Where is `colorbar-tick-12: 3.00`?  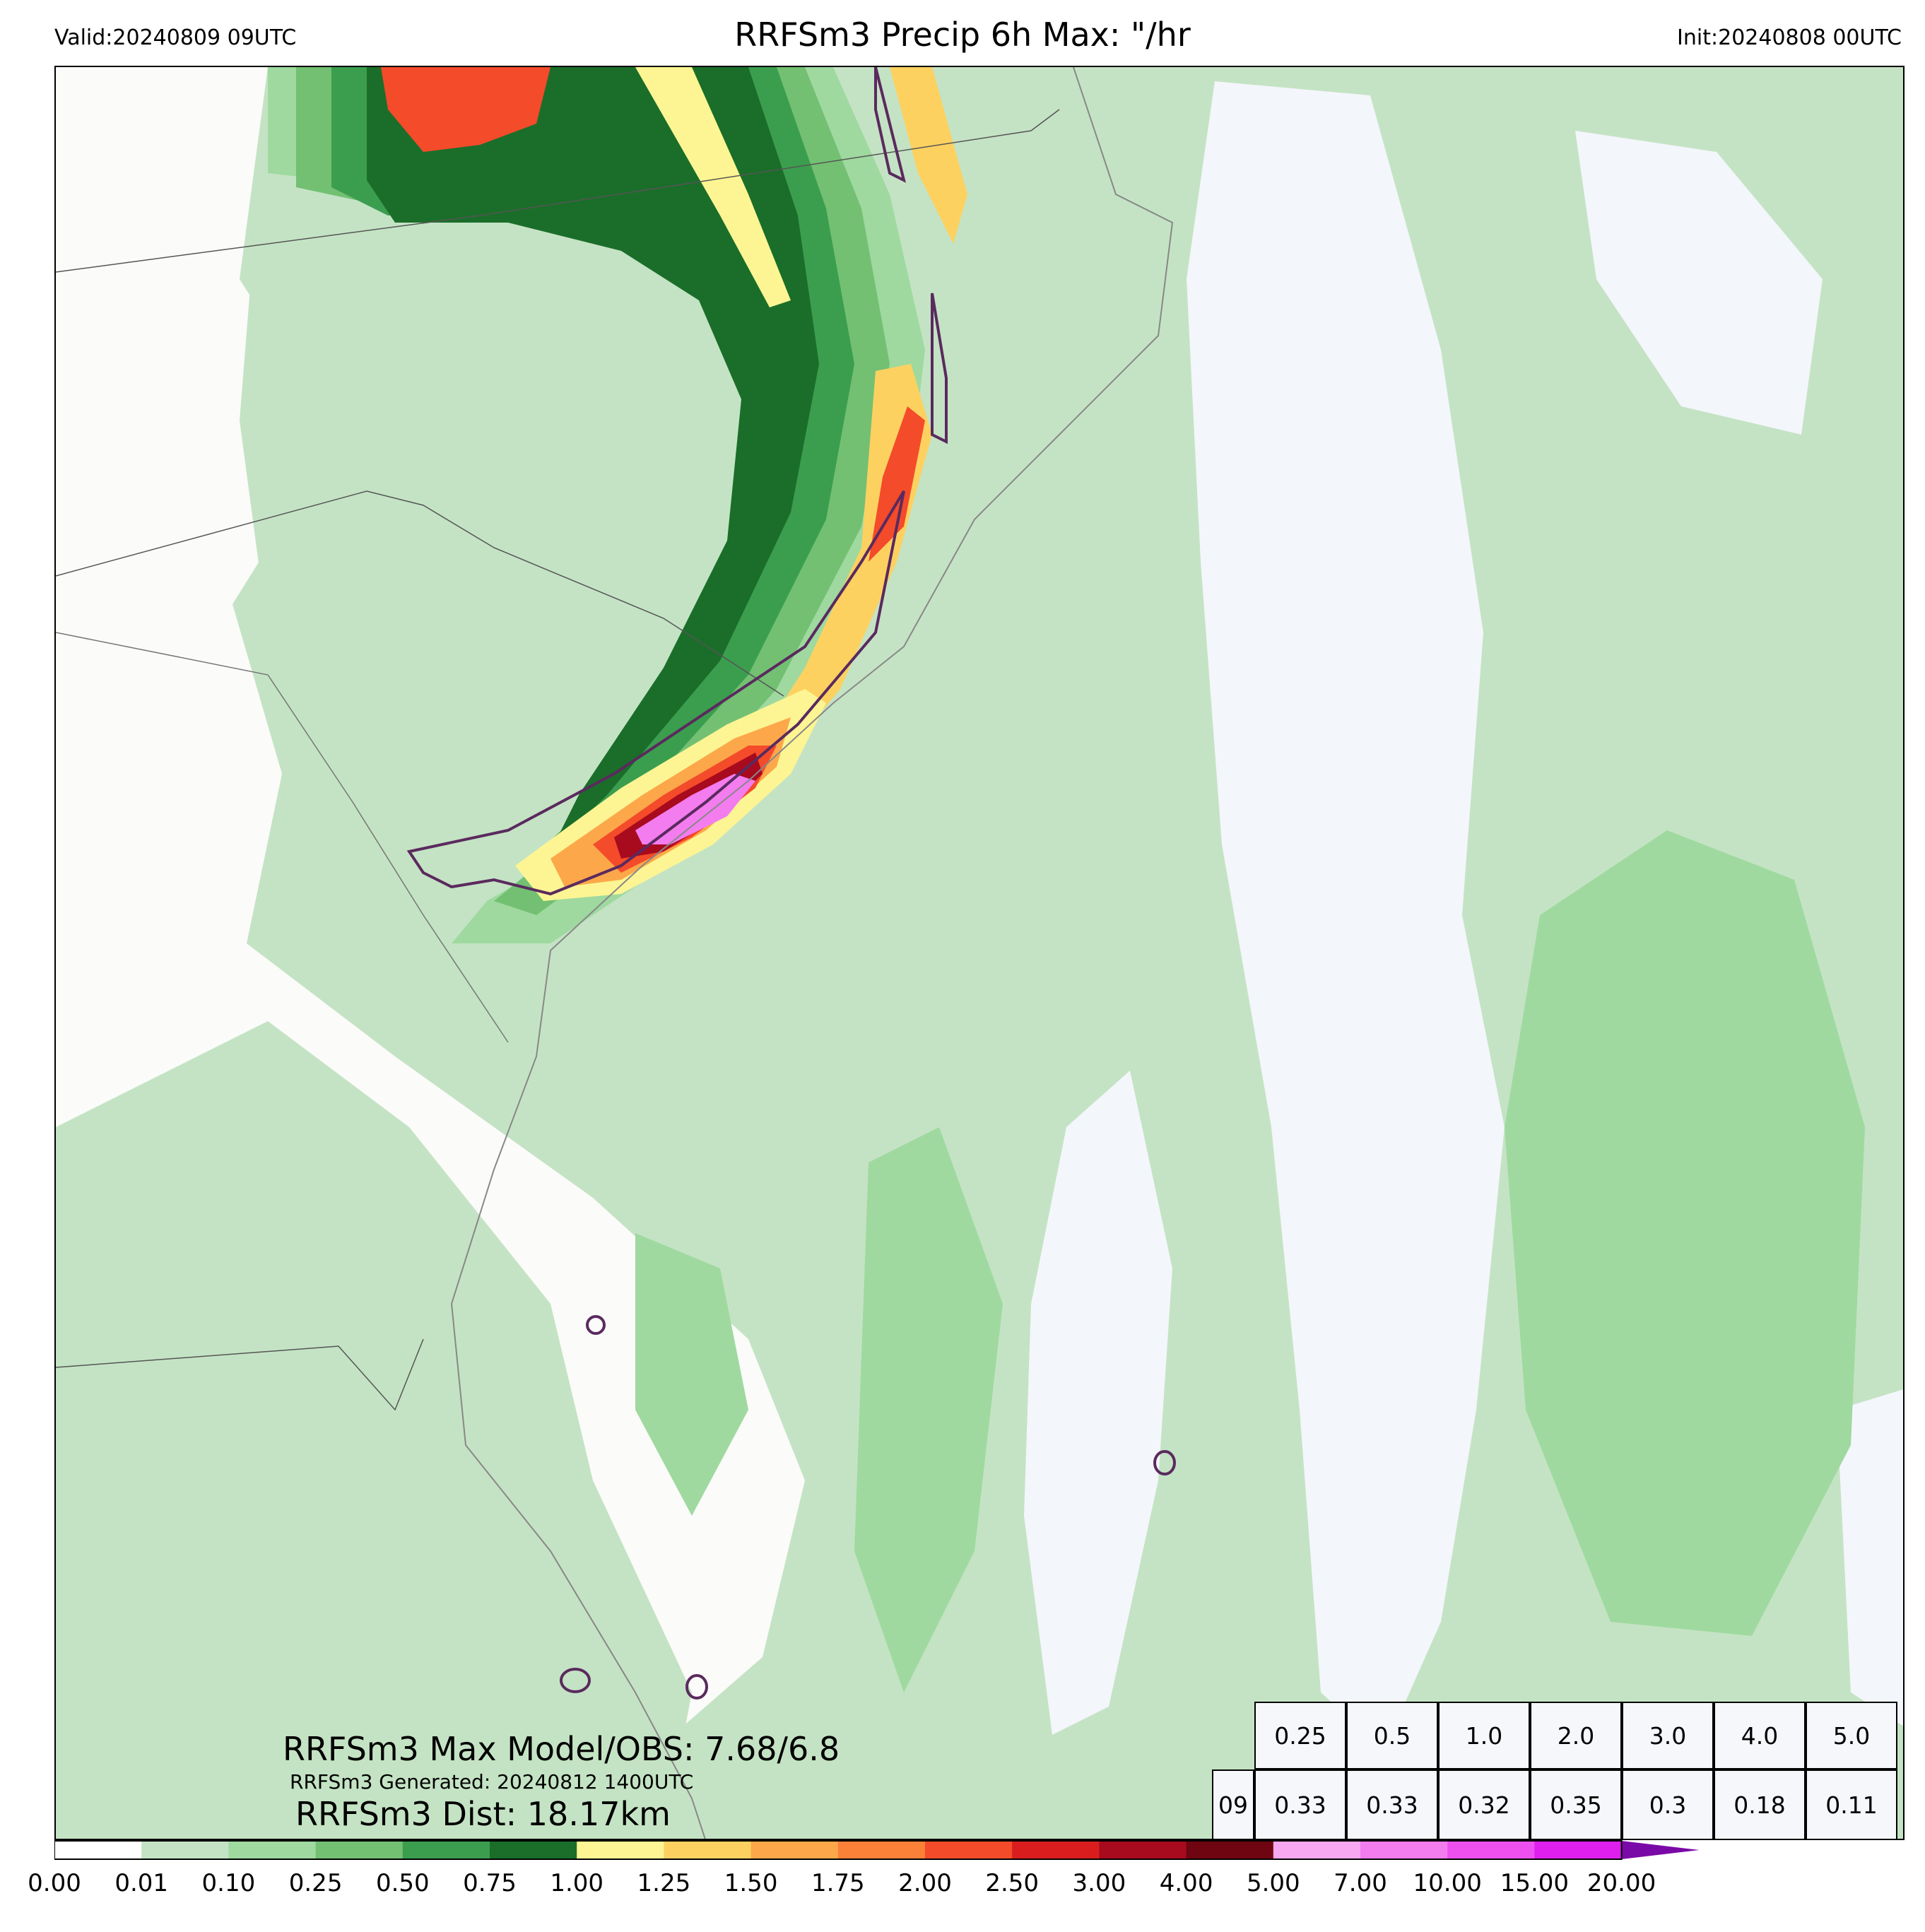
colorbar-tick-12: 3.00 is located at coordinates (1099, 1883).